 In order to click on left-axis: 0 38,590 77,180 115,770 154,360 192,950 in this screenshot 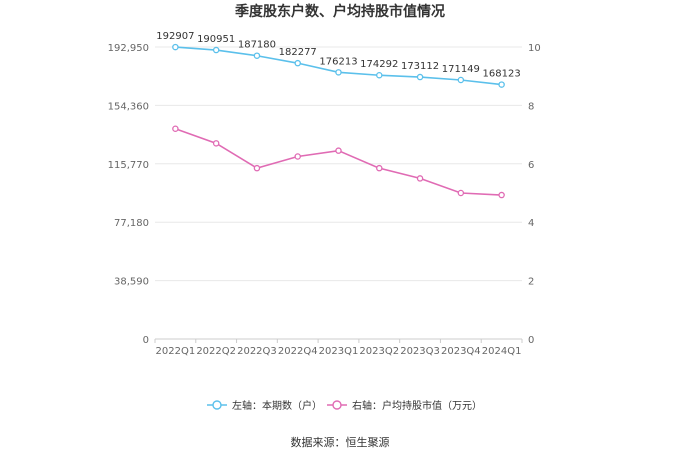, I will do `click(128, 194)`.